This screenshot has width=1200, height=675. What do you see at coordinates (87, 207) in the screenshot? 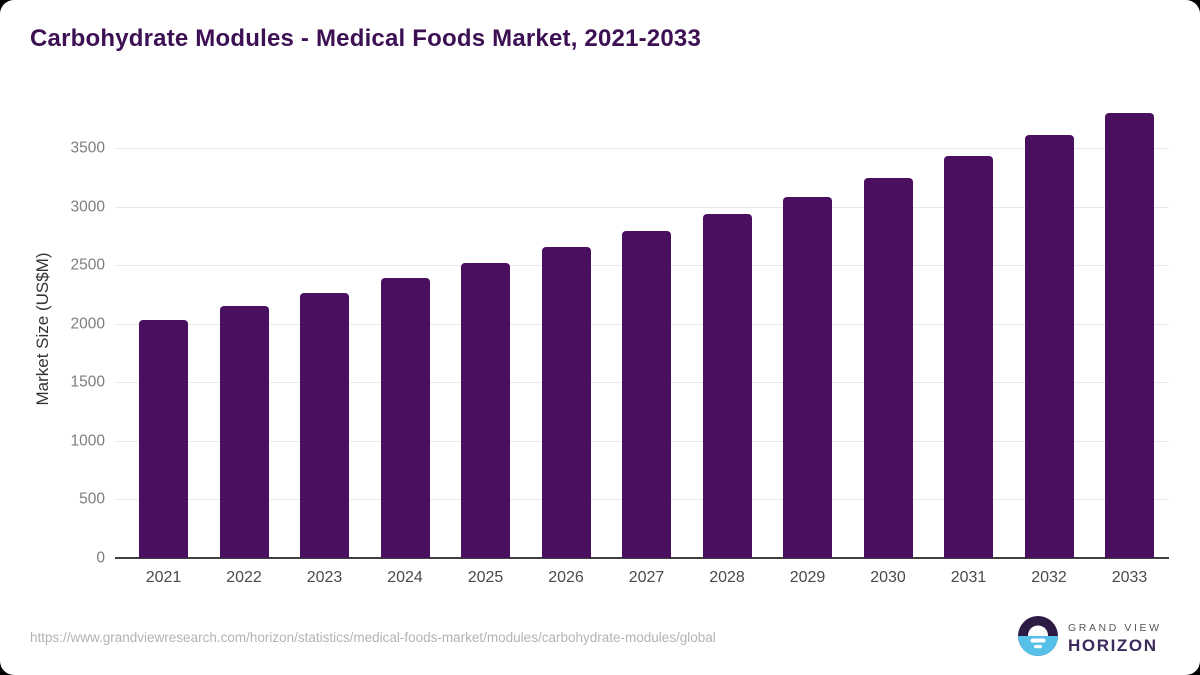
I see `y-tick-label-3000: 3000` at bounding box center [87, 207].